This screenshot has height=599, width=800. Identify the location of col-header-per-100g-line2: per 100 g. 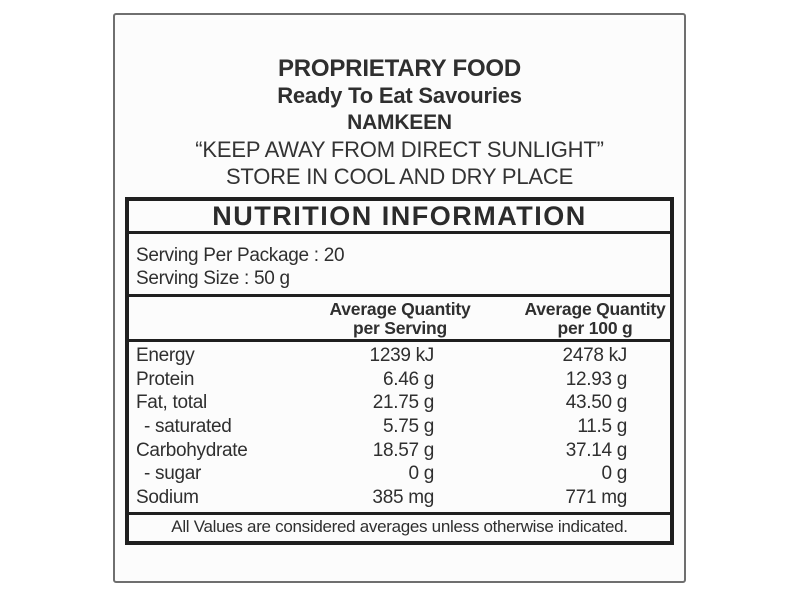
(595, 328).